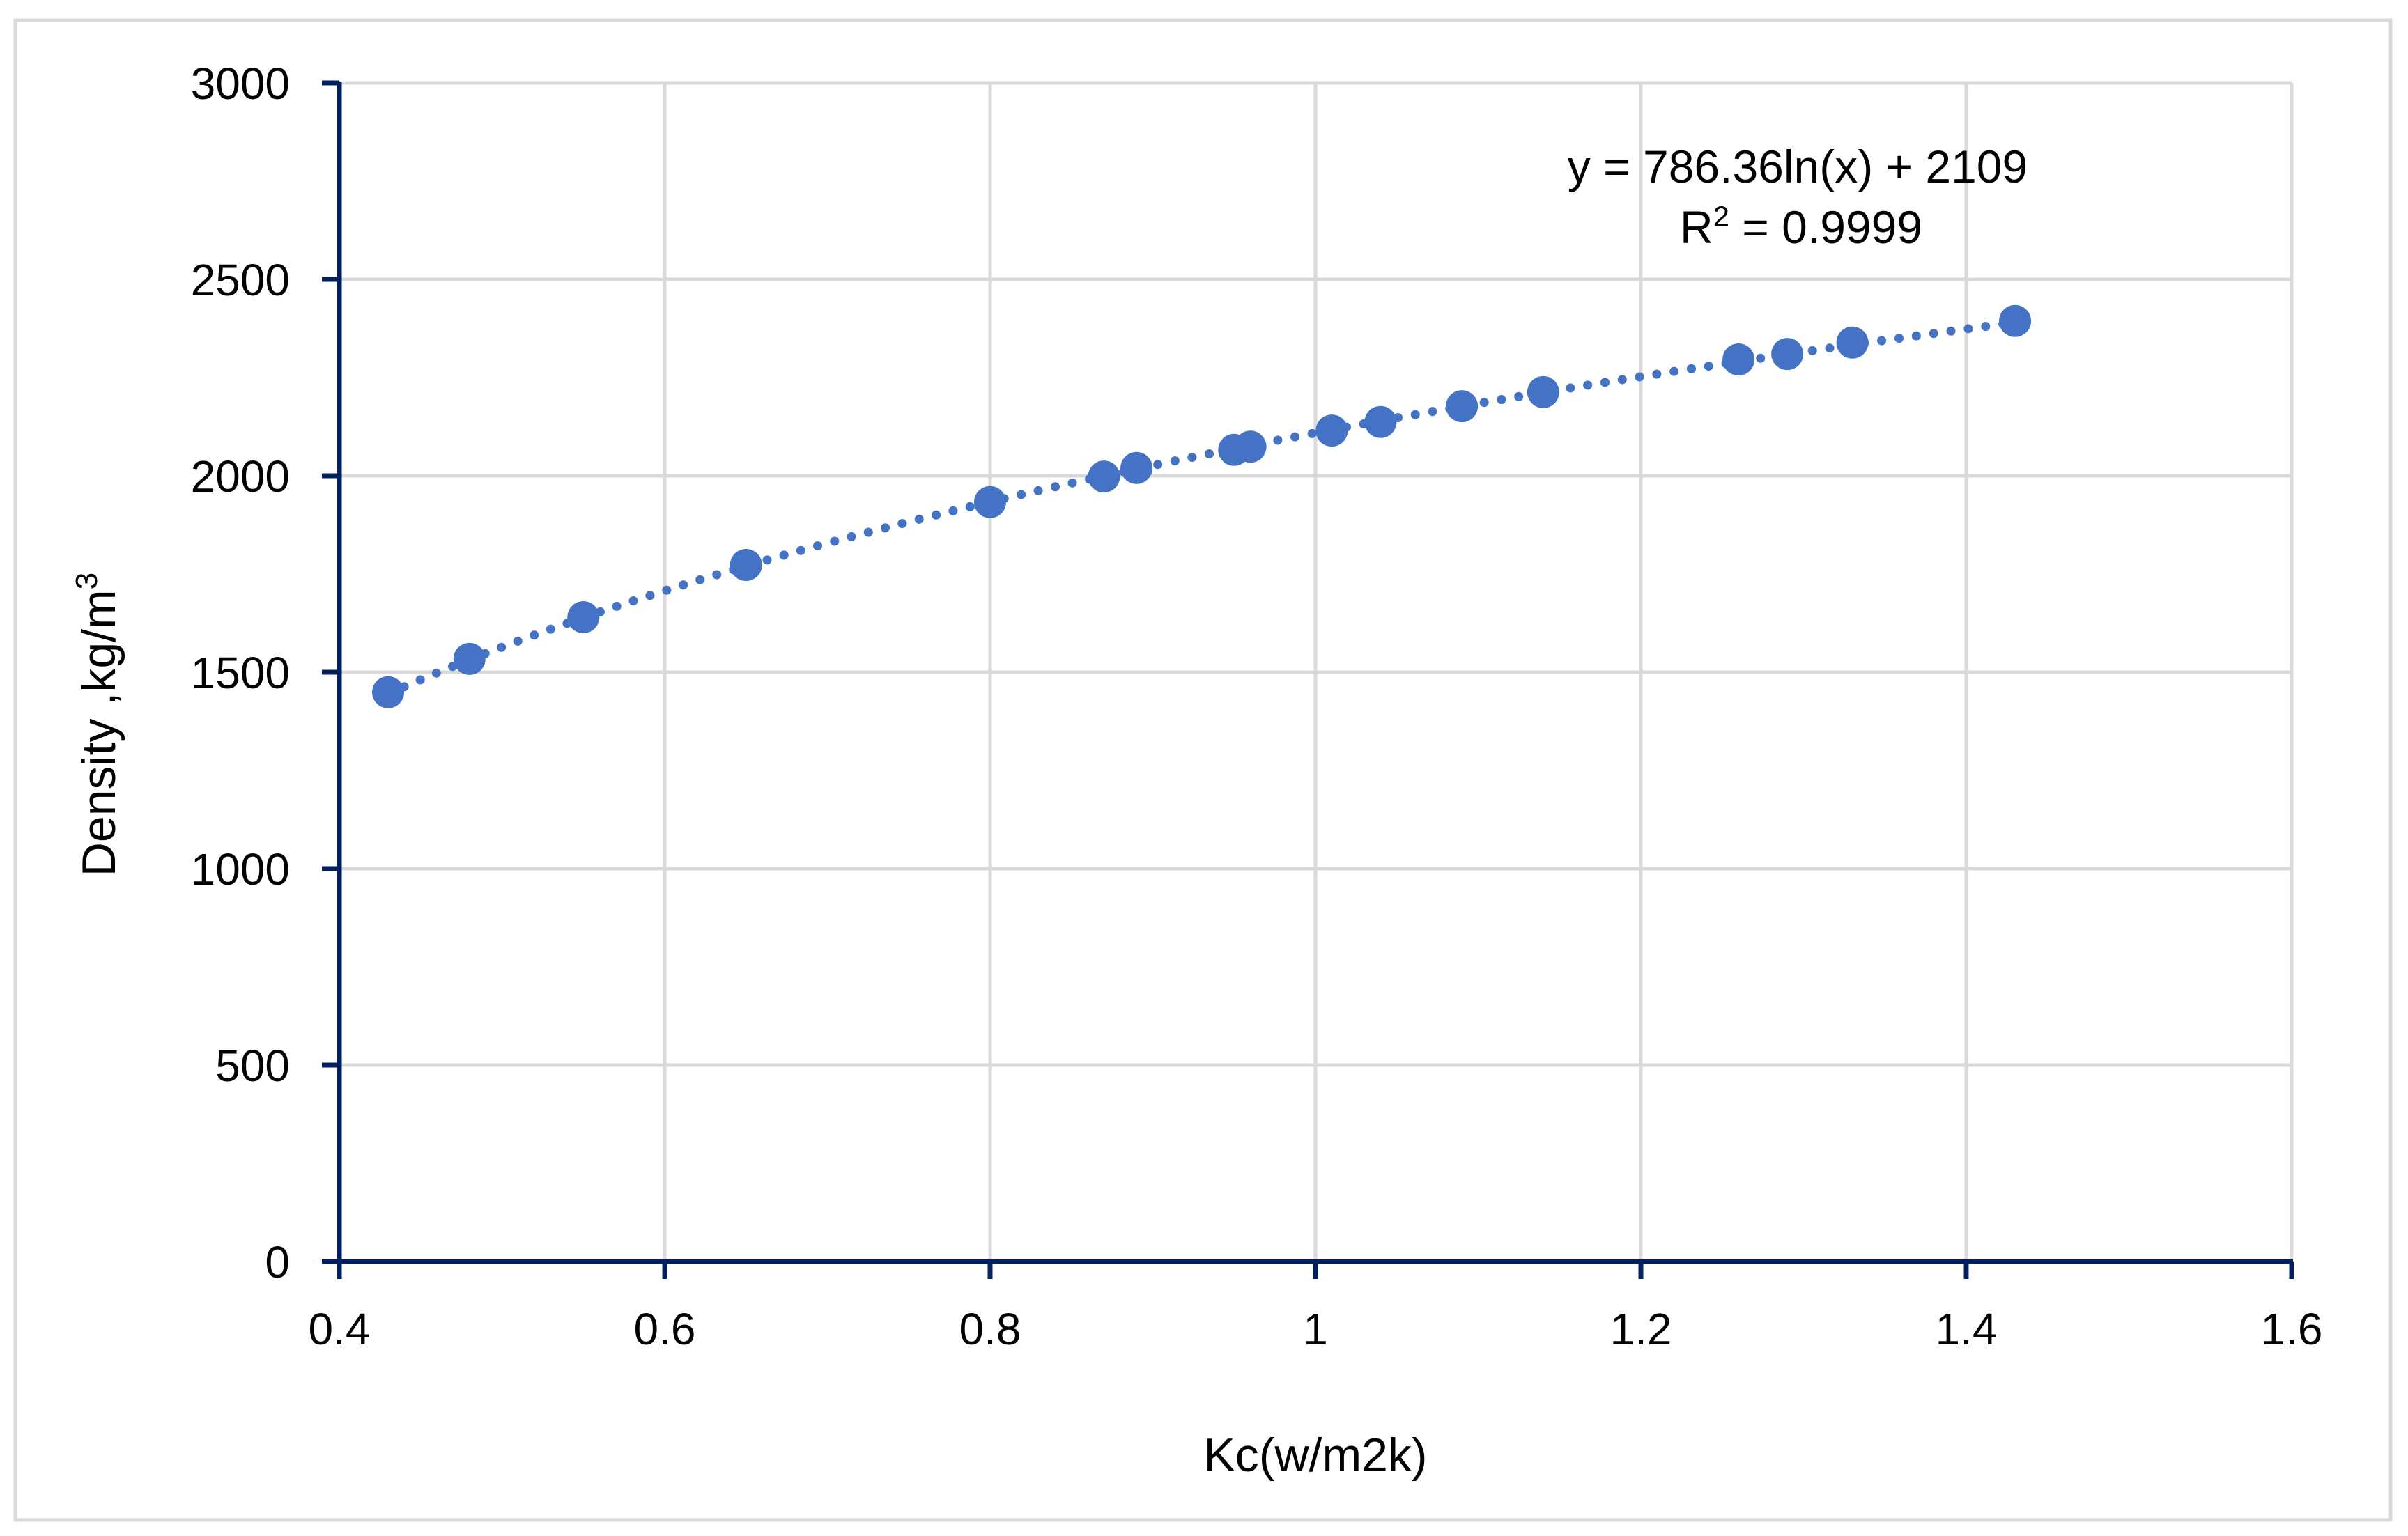 The height and width of the screenshot is (1536, 2408). What do you see at coordinates (253, 1066) in the screenshot?
I see `y-tick-label: 500` at bounding box center [253, 1066].